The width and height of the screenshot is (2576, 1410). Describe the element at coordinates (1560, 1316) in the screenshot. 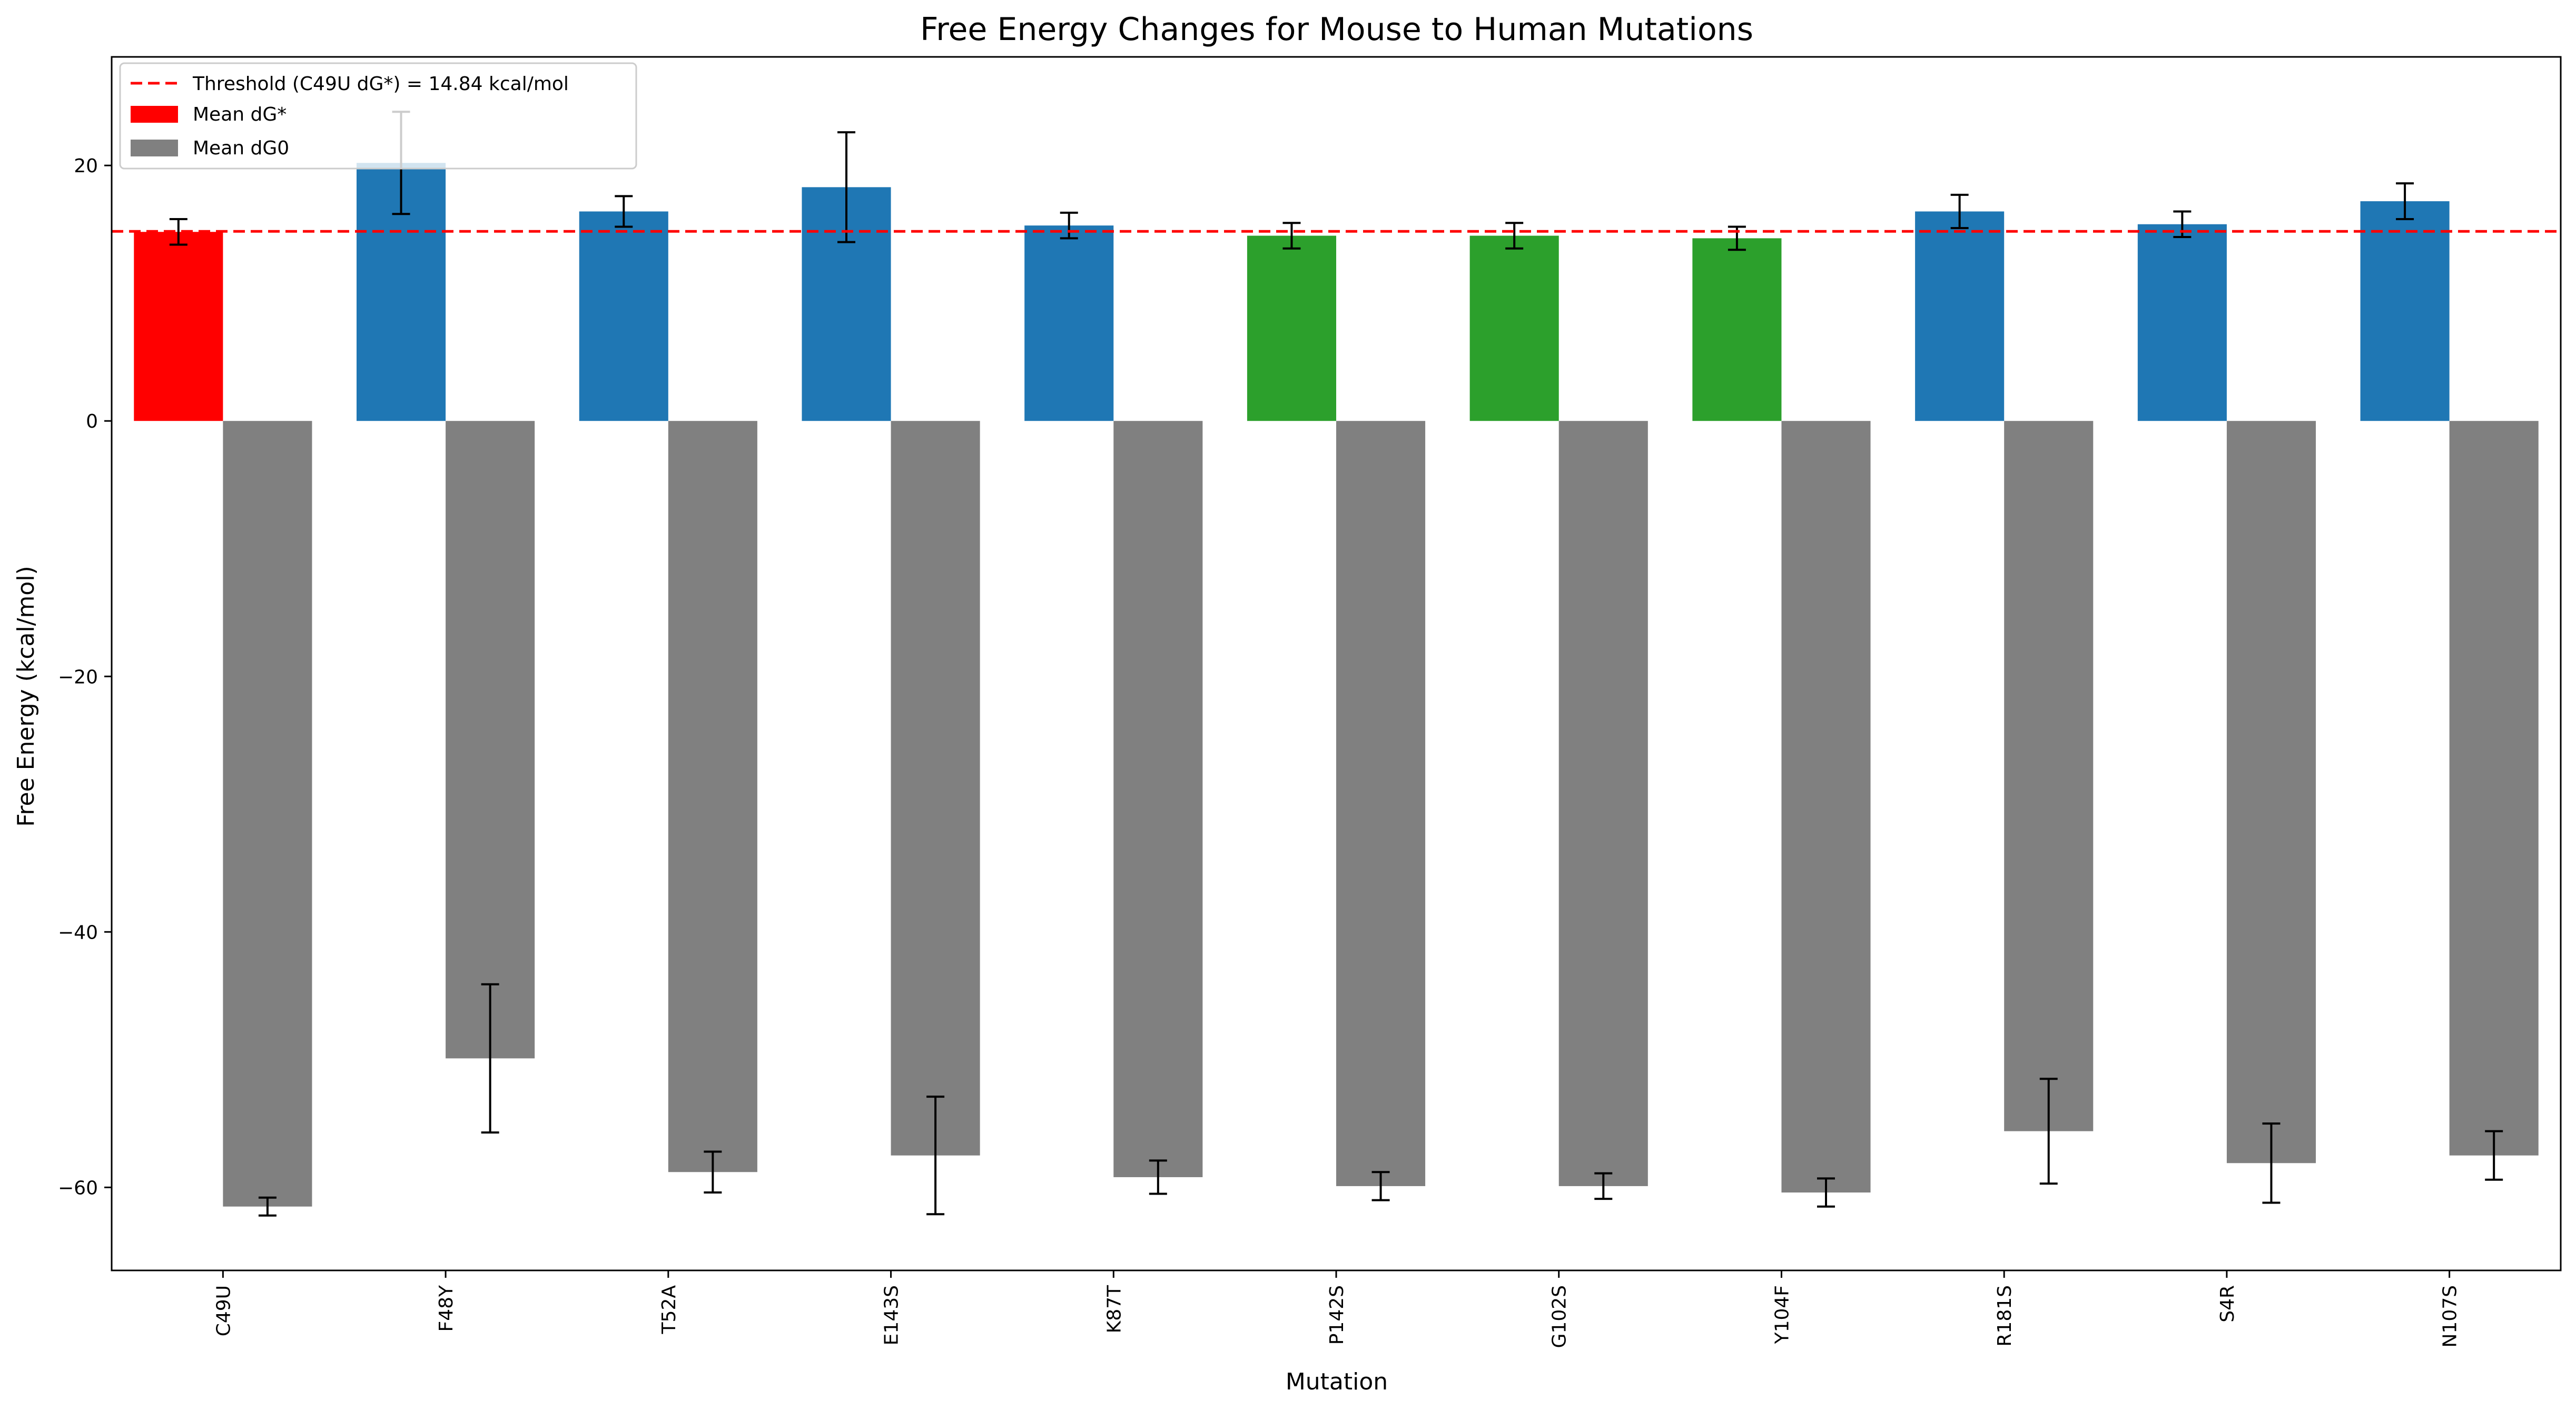

I see `x-tick-label-G102S: G102S` at that location.